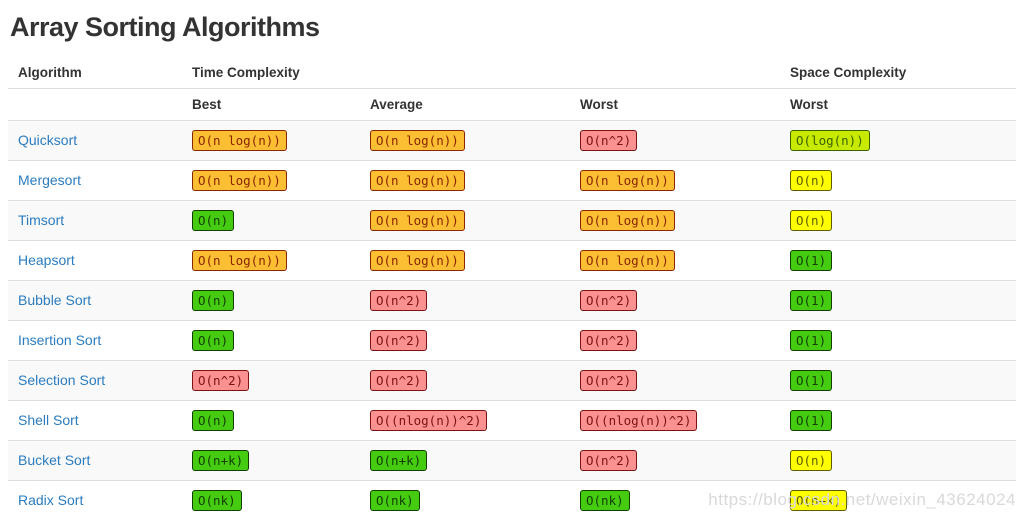  I want to click on table-row: Selection Sort O(n^2) O(n^2) O(n^2) O(1), so click(512, 380).